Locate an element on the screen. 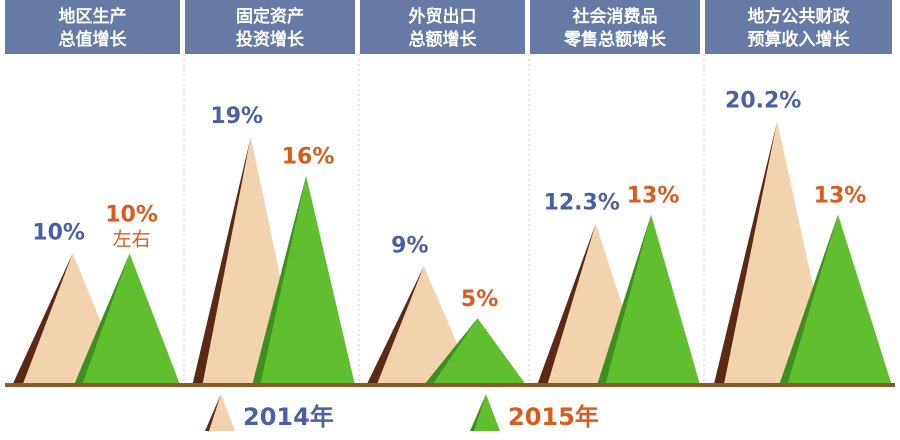 The width and height of the screenshot is (900, 440). data-label-note-2015: 左右 is located at coordinates (132, 239).